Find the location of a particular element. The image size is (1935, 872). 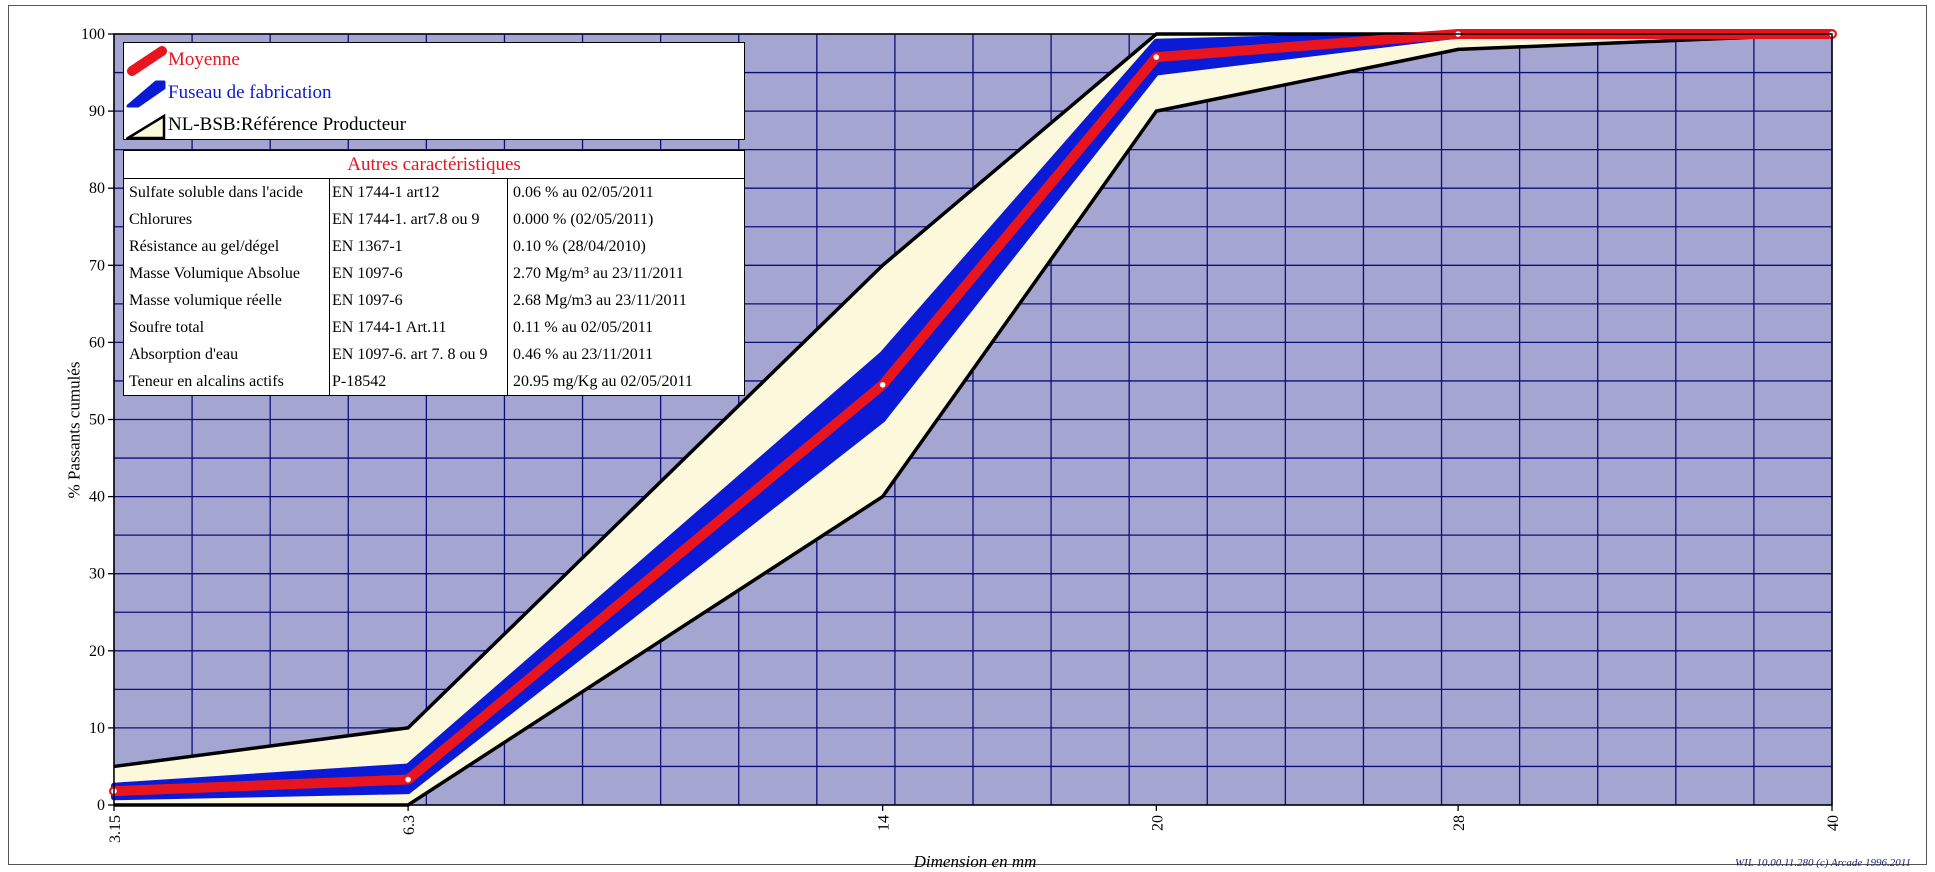

y-tick-label: 20 is located at coordinates (97, 651).